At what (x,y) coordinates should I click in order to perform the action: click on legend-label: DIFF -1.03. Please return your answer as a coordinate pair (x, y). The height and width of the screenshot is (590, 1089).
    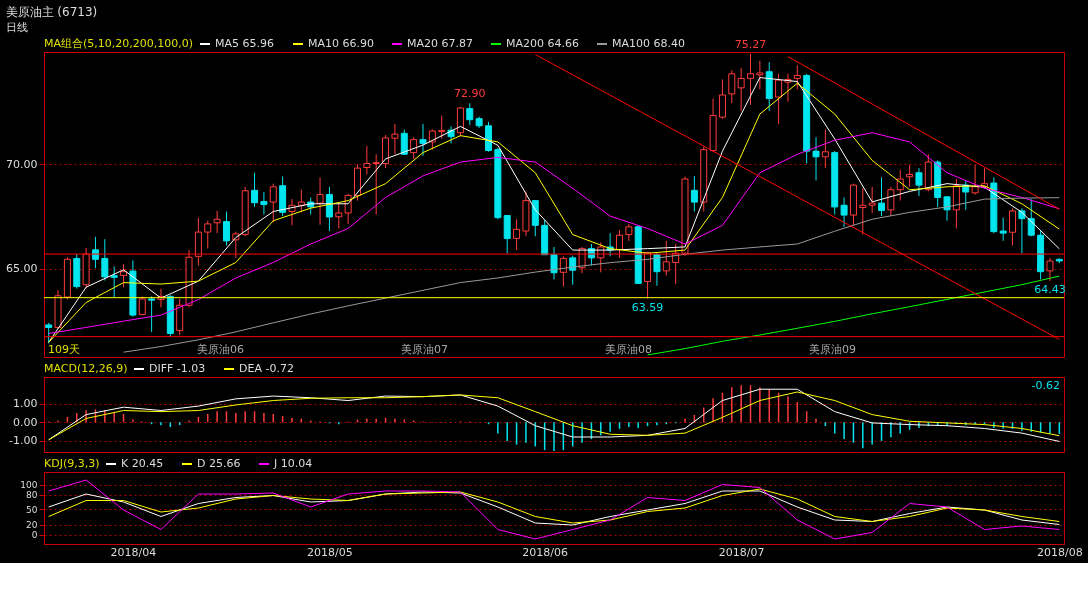
    Looking at the image, I should click on (177, 368).